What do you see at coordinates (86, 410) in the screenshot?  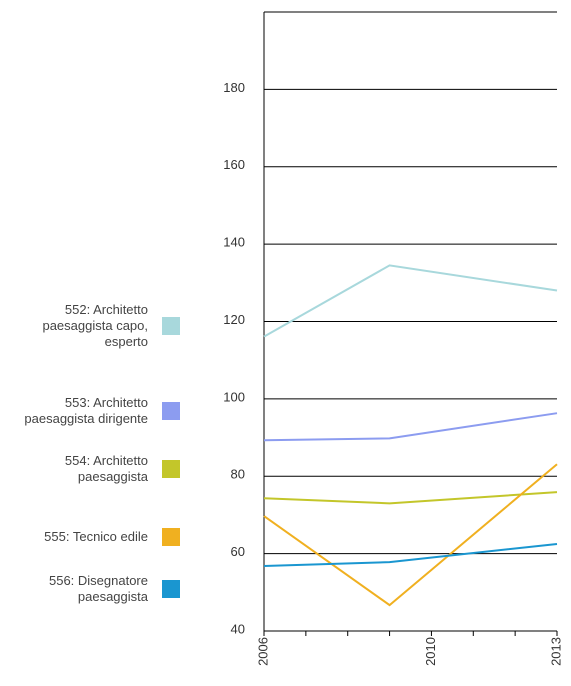 I see `legend-label: 553: Architetto paesaggista dirigente` at bounding box center [86, 410].